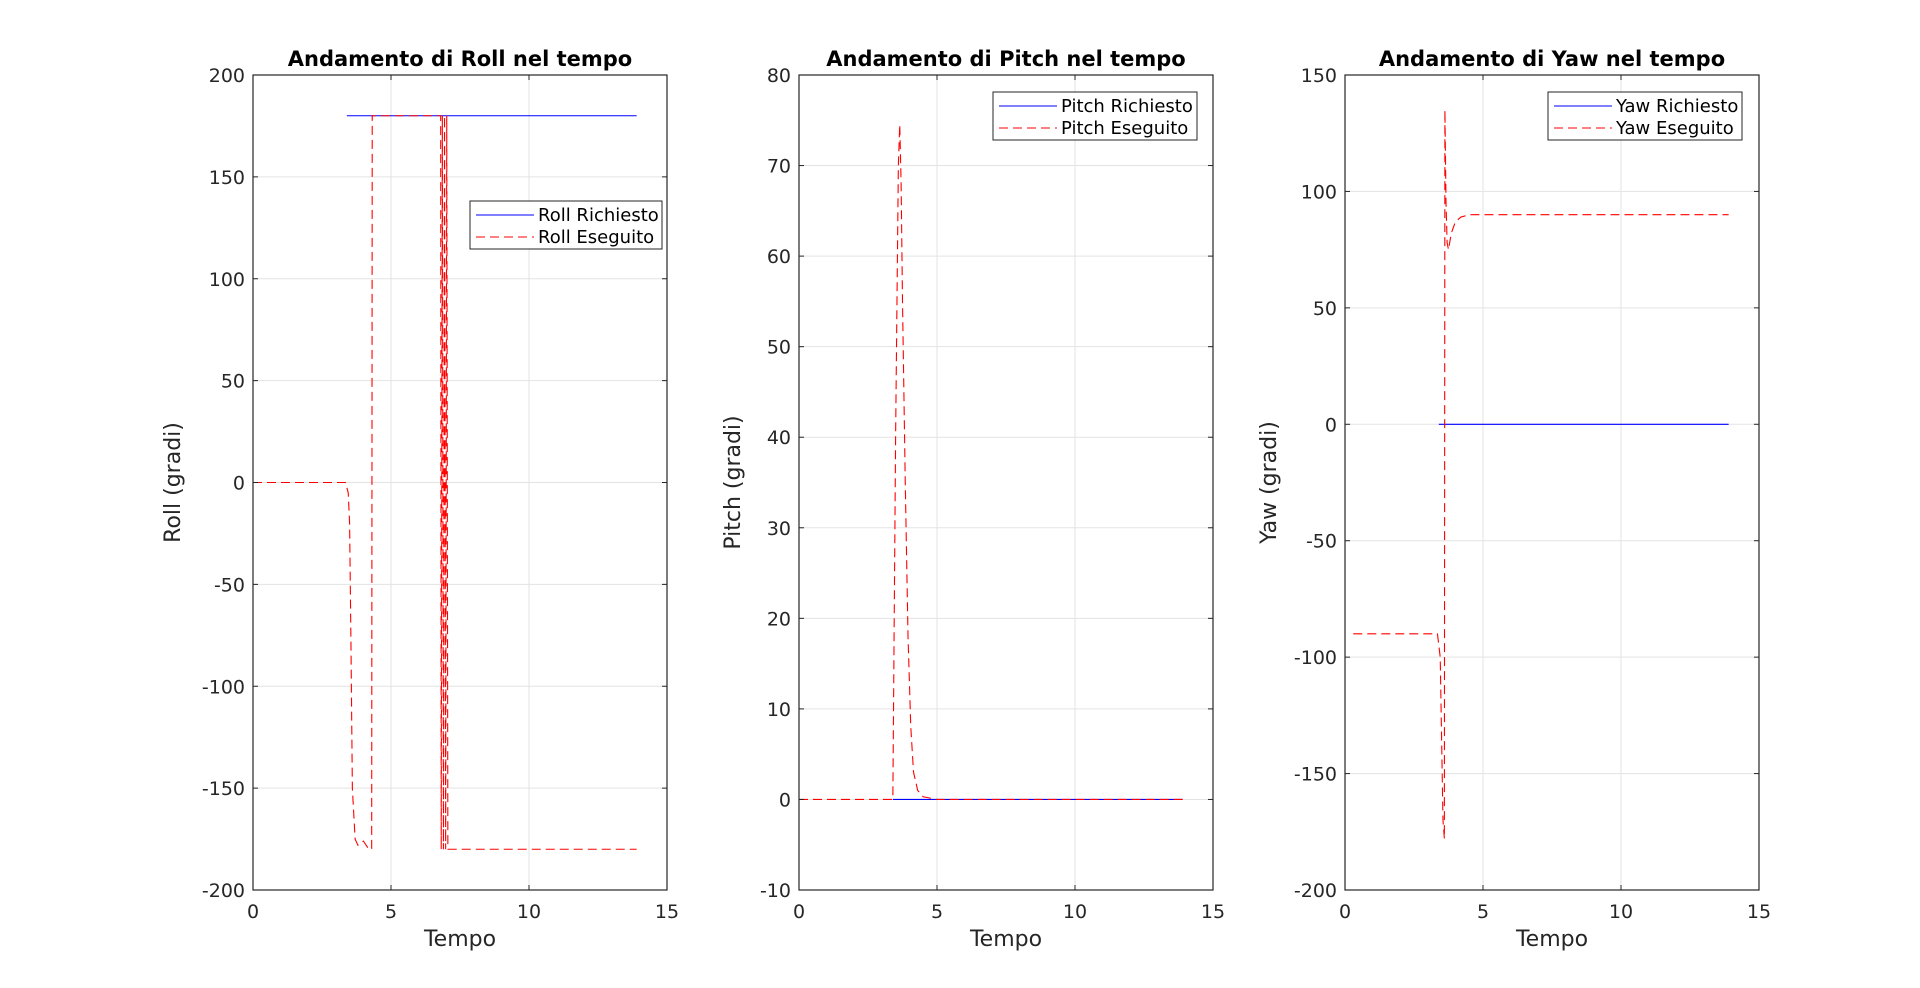 This screenshot has width=1920, height=988. I want to click on y-axis-label: Yaw (gradi), so click(1269, 483).